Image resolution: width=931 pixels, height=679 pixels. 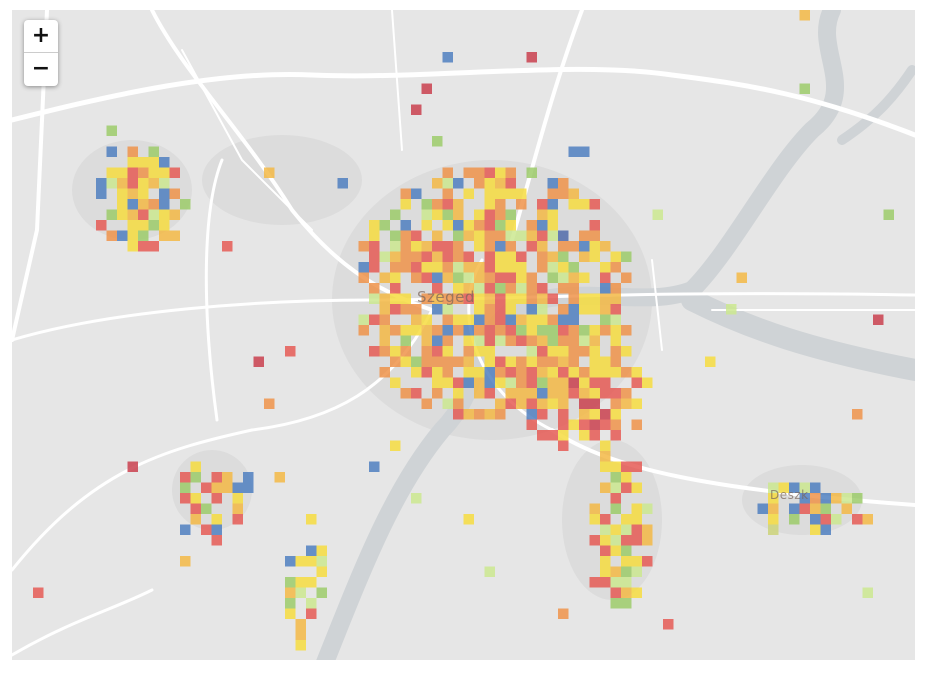 I want to click on place-label-deszk: Deszk, so click(x=789, y=495).